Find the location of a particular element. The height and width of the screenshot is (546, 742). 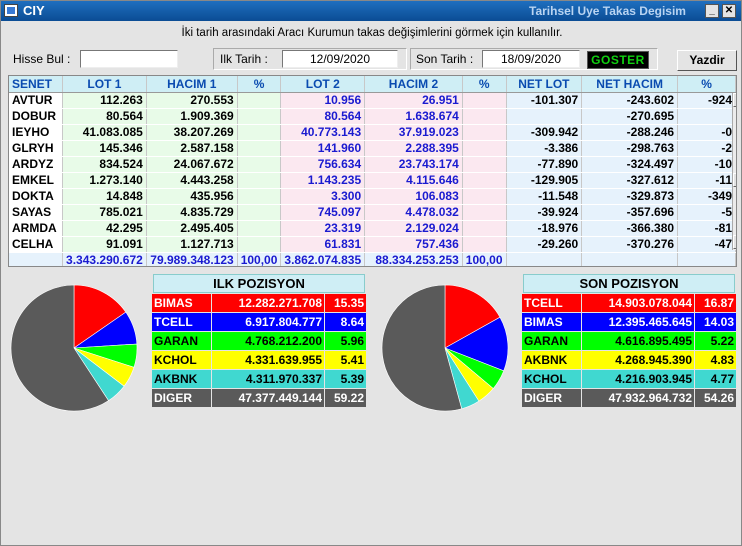

column-header: NET HACIM is located at coordinates (630, 84).